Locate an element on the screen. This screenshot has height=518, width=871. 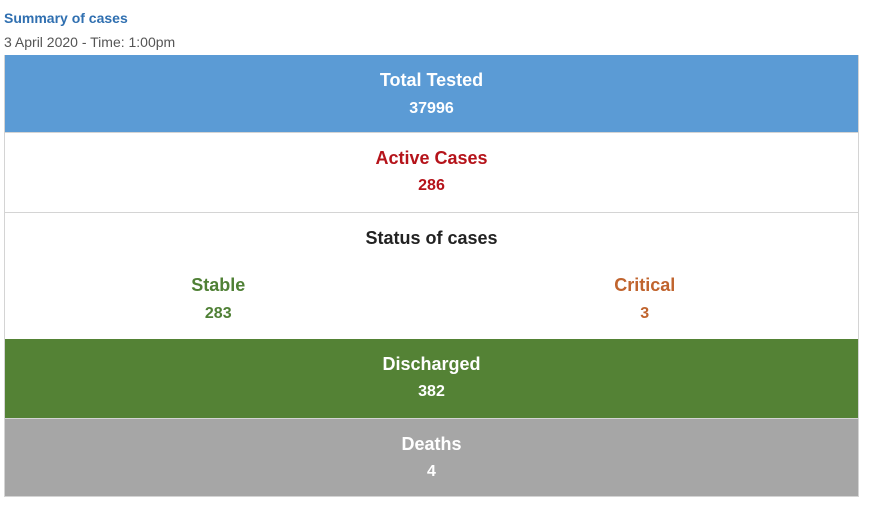
active-cases-value: 286 is located at coordinates (431, 185).